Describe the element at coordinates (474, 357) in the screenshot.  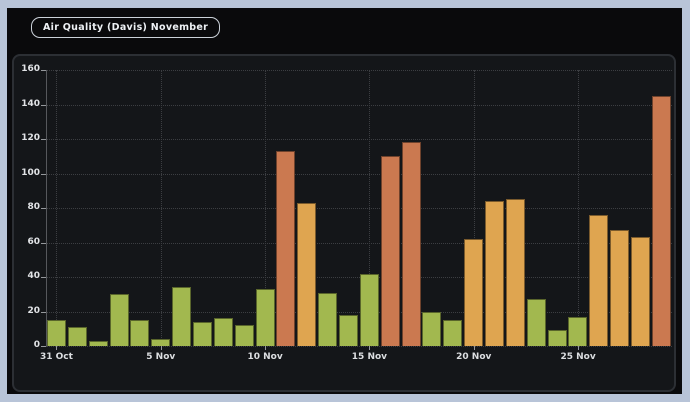
I see `x-axis-label: 20 Nov` at that location.